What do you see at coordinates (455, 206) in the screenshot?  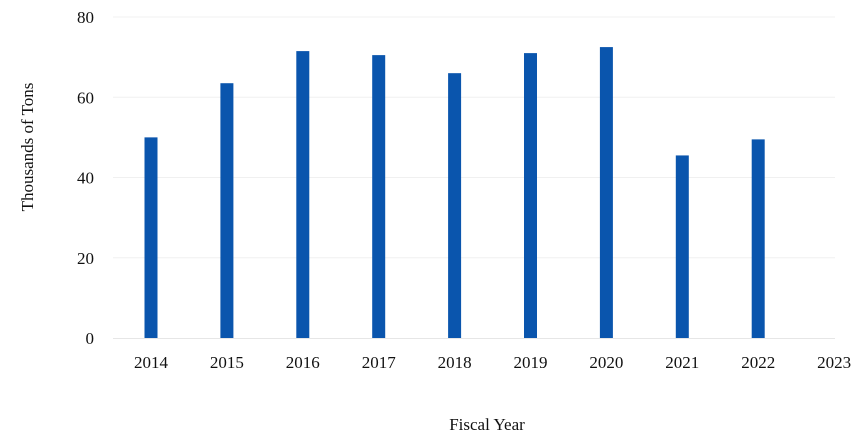 I see `bar-2018` at bounding box center [455, 206].